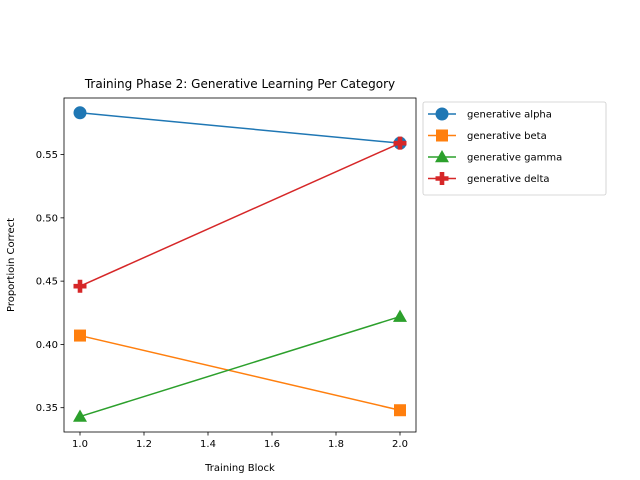 The image size is (640, 480). What do you see at coordinates (47, 218) in the screenshot?
I see `y-tick-label: 0.50` at bounding box center [47, 218].